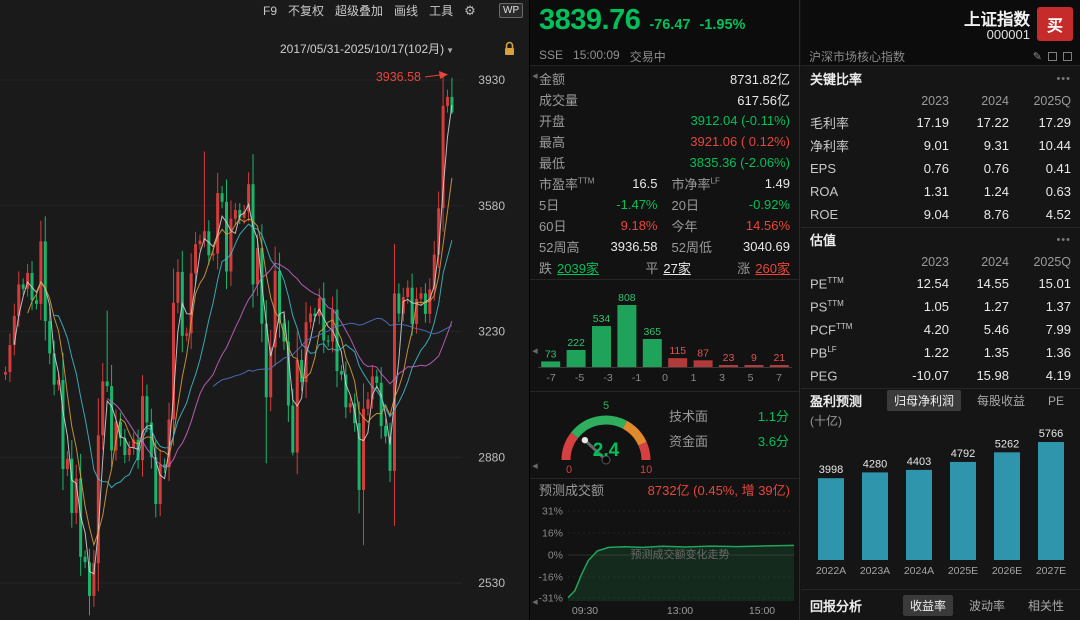 This screenshot has width=1080, height=620. I want to click on svg-text: -3, so click(607, 378).